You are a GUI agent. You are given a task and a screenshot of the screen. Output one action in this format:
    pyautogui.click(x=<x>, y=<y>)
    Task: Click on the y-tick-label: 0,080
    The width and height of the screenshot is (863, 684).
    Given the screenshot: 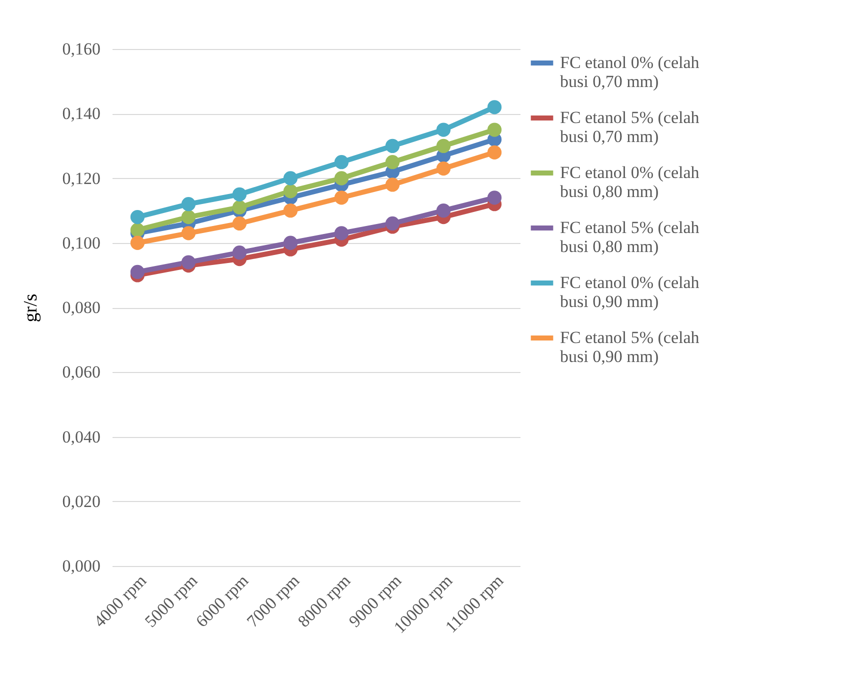 What is the action you would take?
    pyautogui.click(x=81, y=307)
    